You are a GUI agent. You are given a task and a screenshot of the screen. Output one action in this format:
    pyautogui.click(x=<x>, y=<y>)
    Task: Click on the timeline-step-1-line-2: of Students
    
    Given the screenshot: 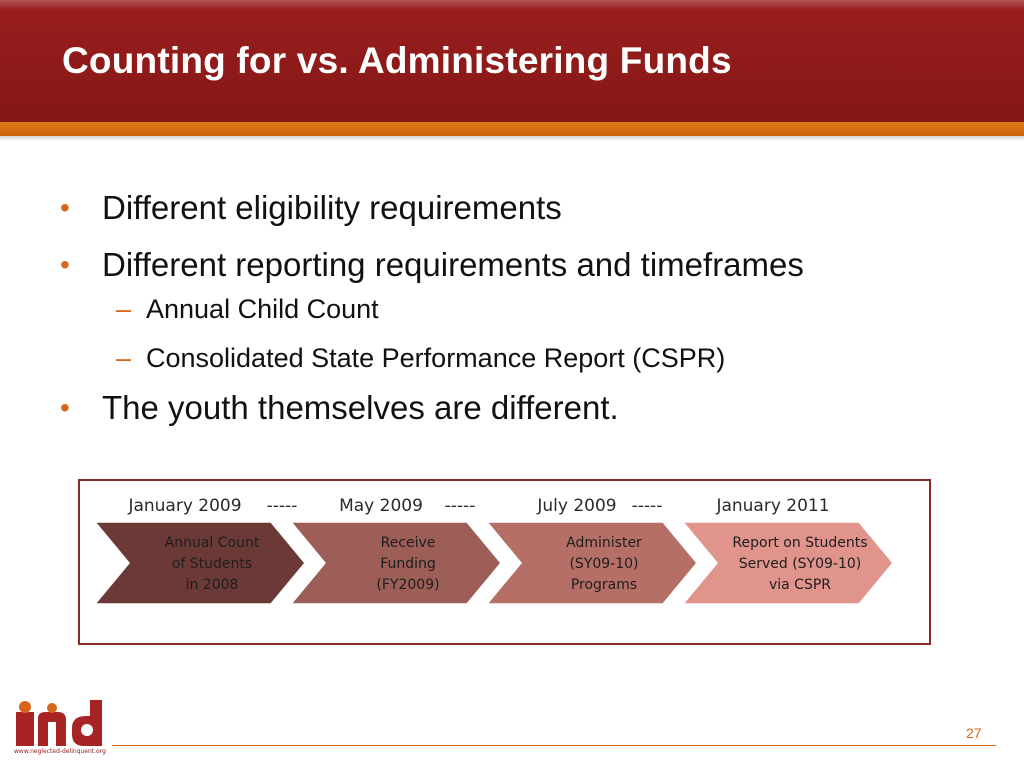 What is the action you would take?
    pyautogui.click(x=212, y=564)
    